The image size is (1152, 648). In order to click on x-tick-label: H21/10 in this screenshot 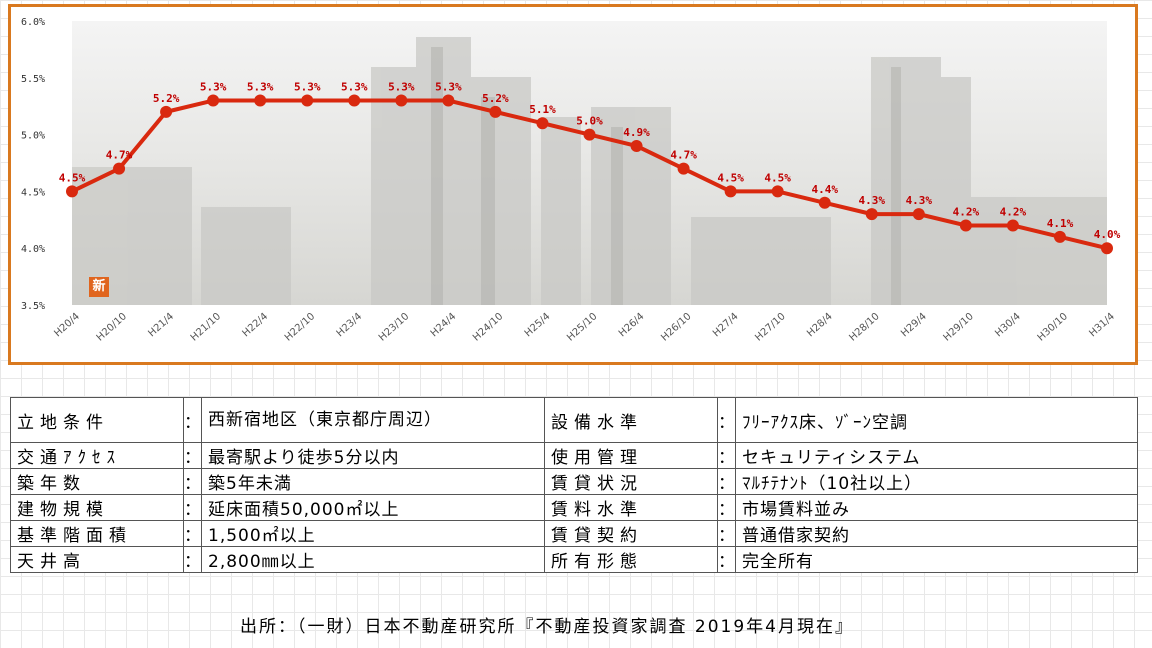, I will do `click(206, 327)`.